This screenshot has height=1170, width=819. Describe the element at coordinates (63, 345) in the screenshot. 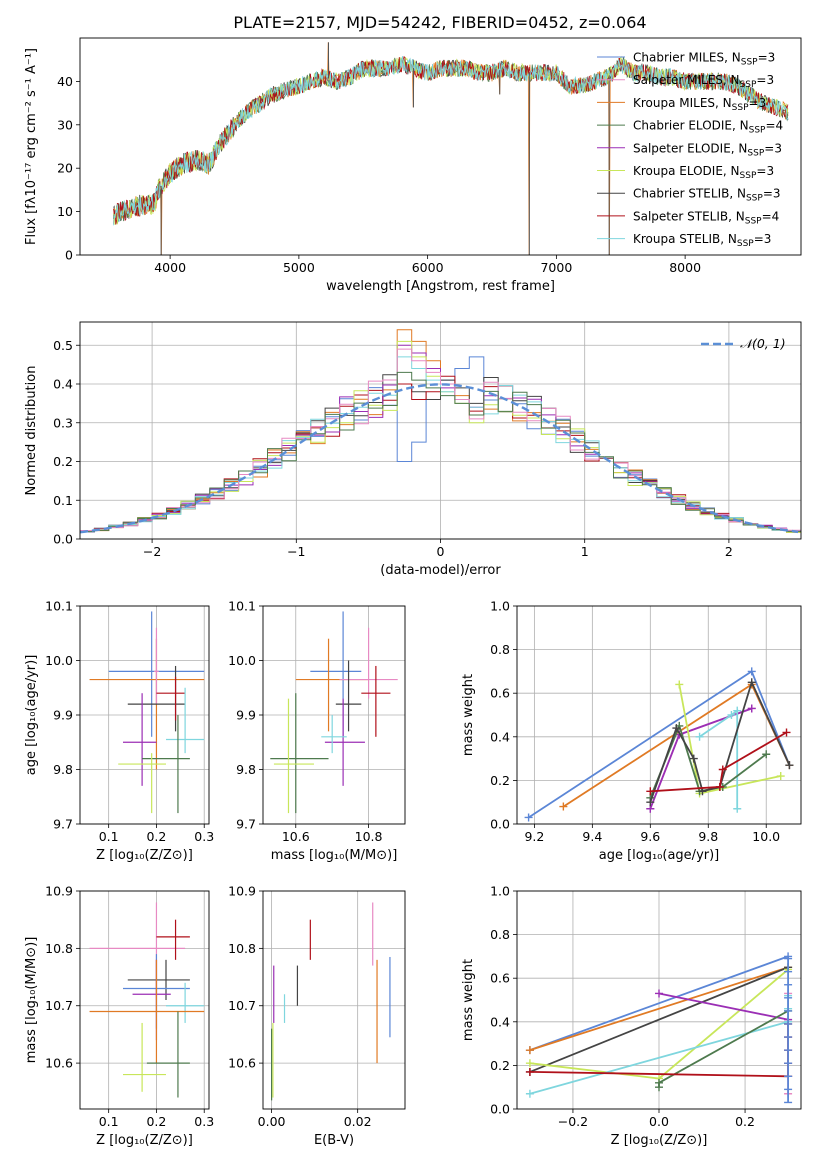

I see `y-tick-label: 0.5` at that location.